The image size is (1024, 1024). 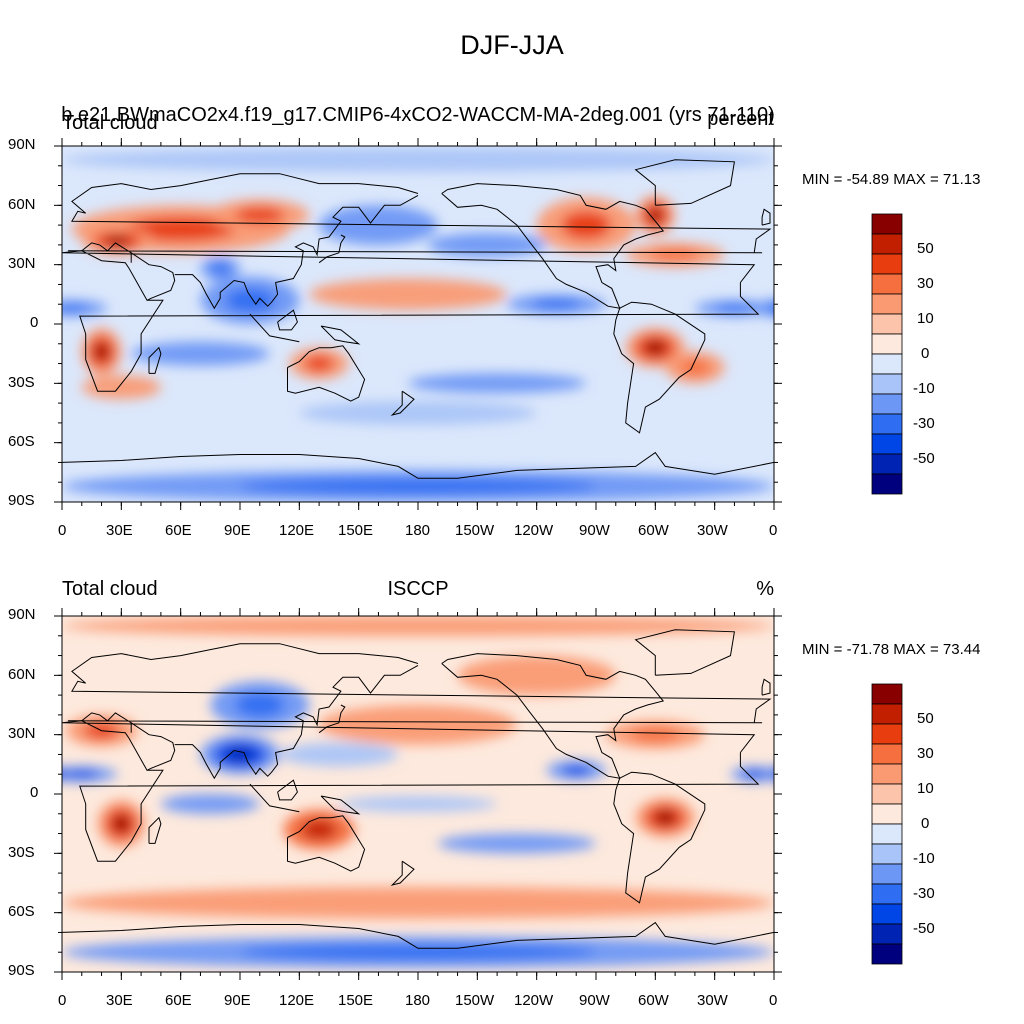 I want to click on panel1-colorbar-label: -30, so click(x=924, y=423).